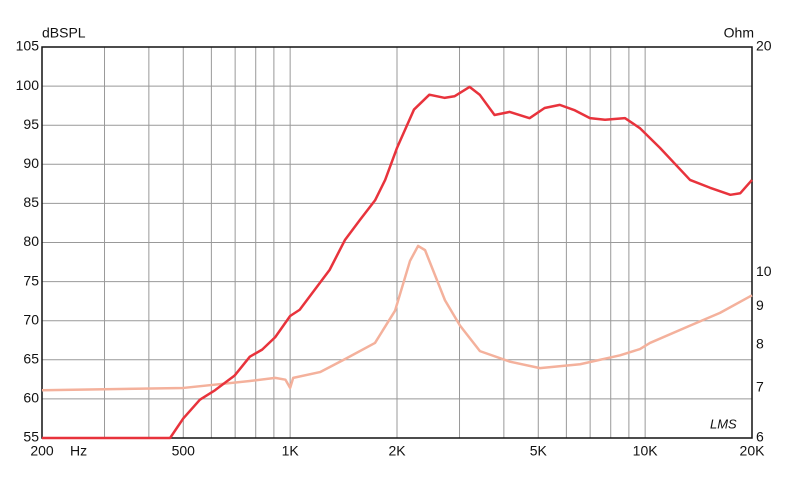 The image size is (800, 484). I want to click on y-tick-label: 80, so click(31, 241).